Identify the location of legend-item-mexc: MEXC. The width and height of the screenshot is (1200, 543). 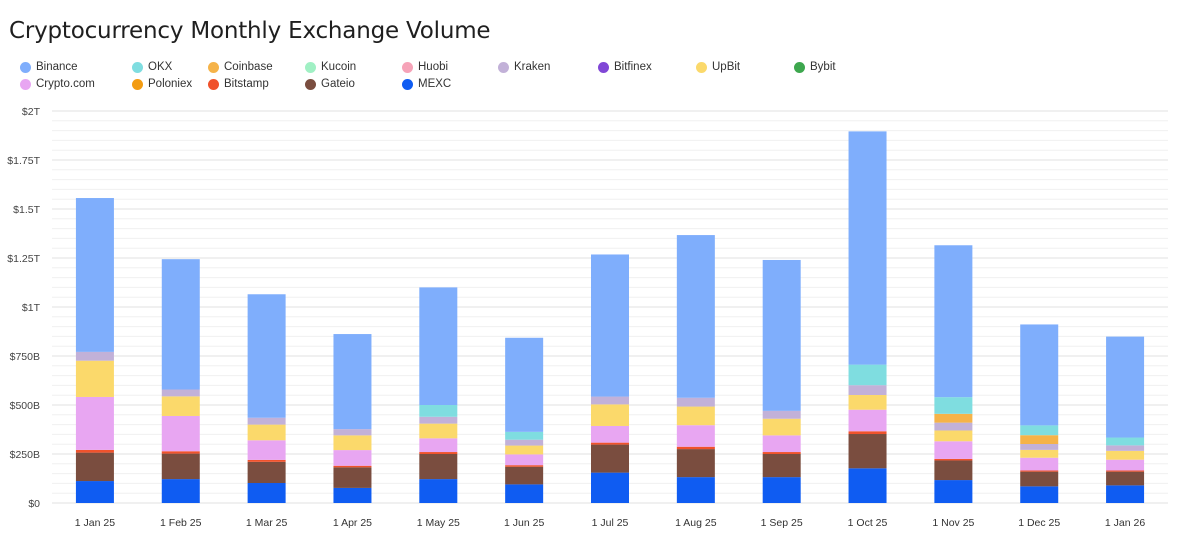
(426, 84).